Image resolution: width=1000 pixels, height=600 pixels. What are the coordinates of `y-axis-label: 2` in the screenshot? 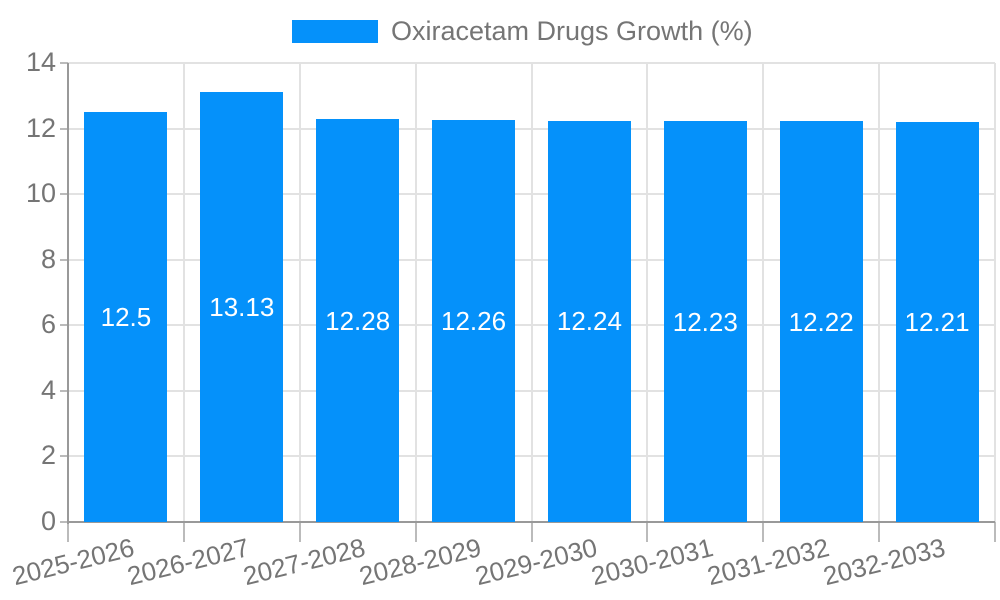 It's located at (48, 455).